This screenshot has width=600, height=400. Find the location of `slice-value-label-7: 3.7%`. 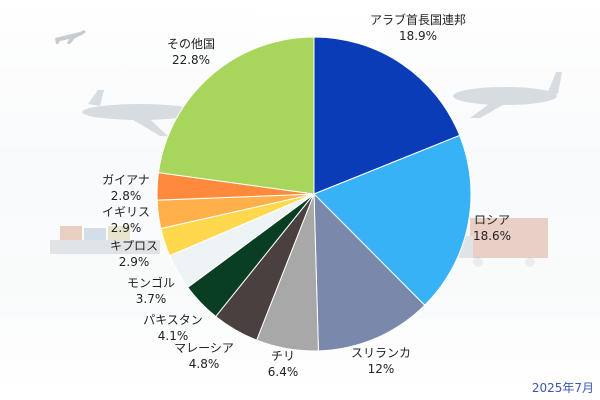

slice-value-label-7: 3.7% is located at coordinates (151, 299).